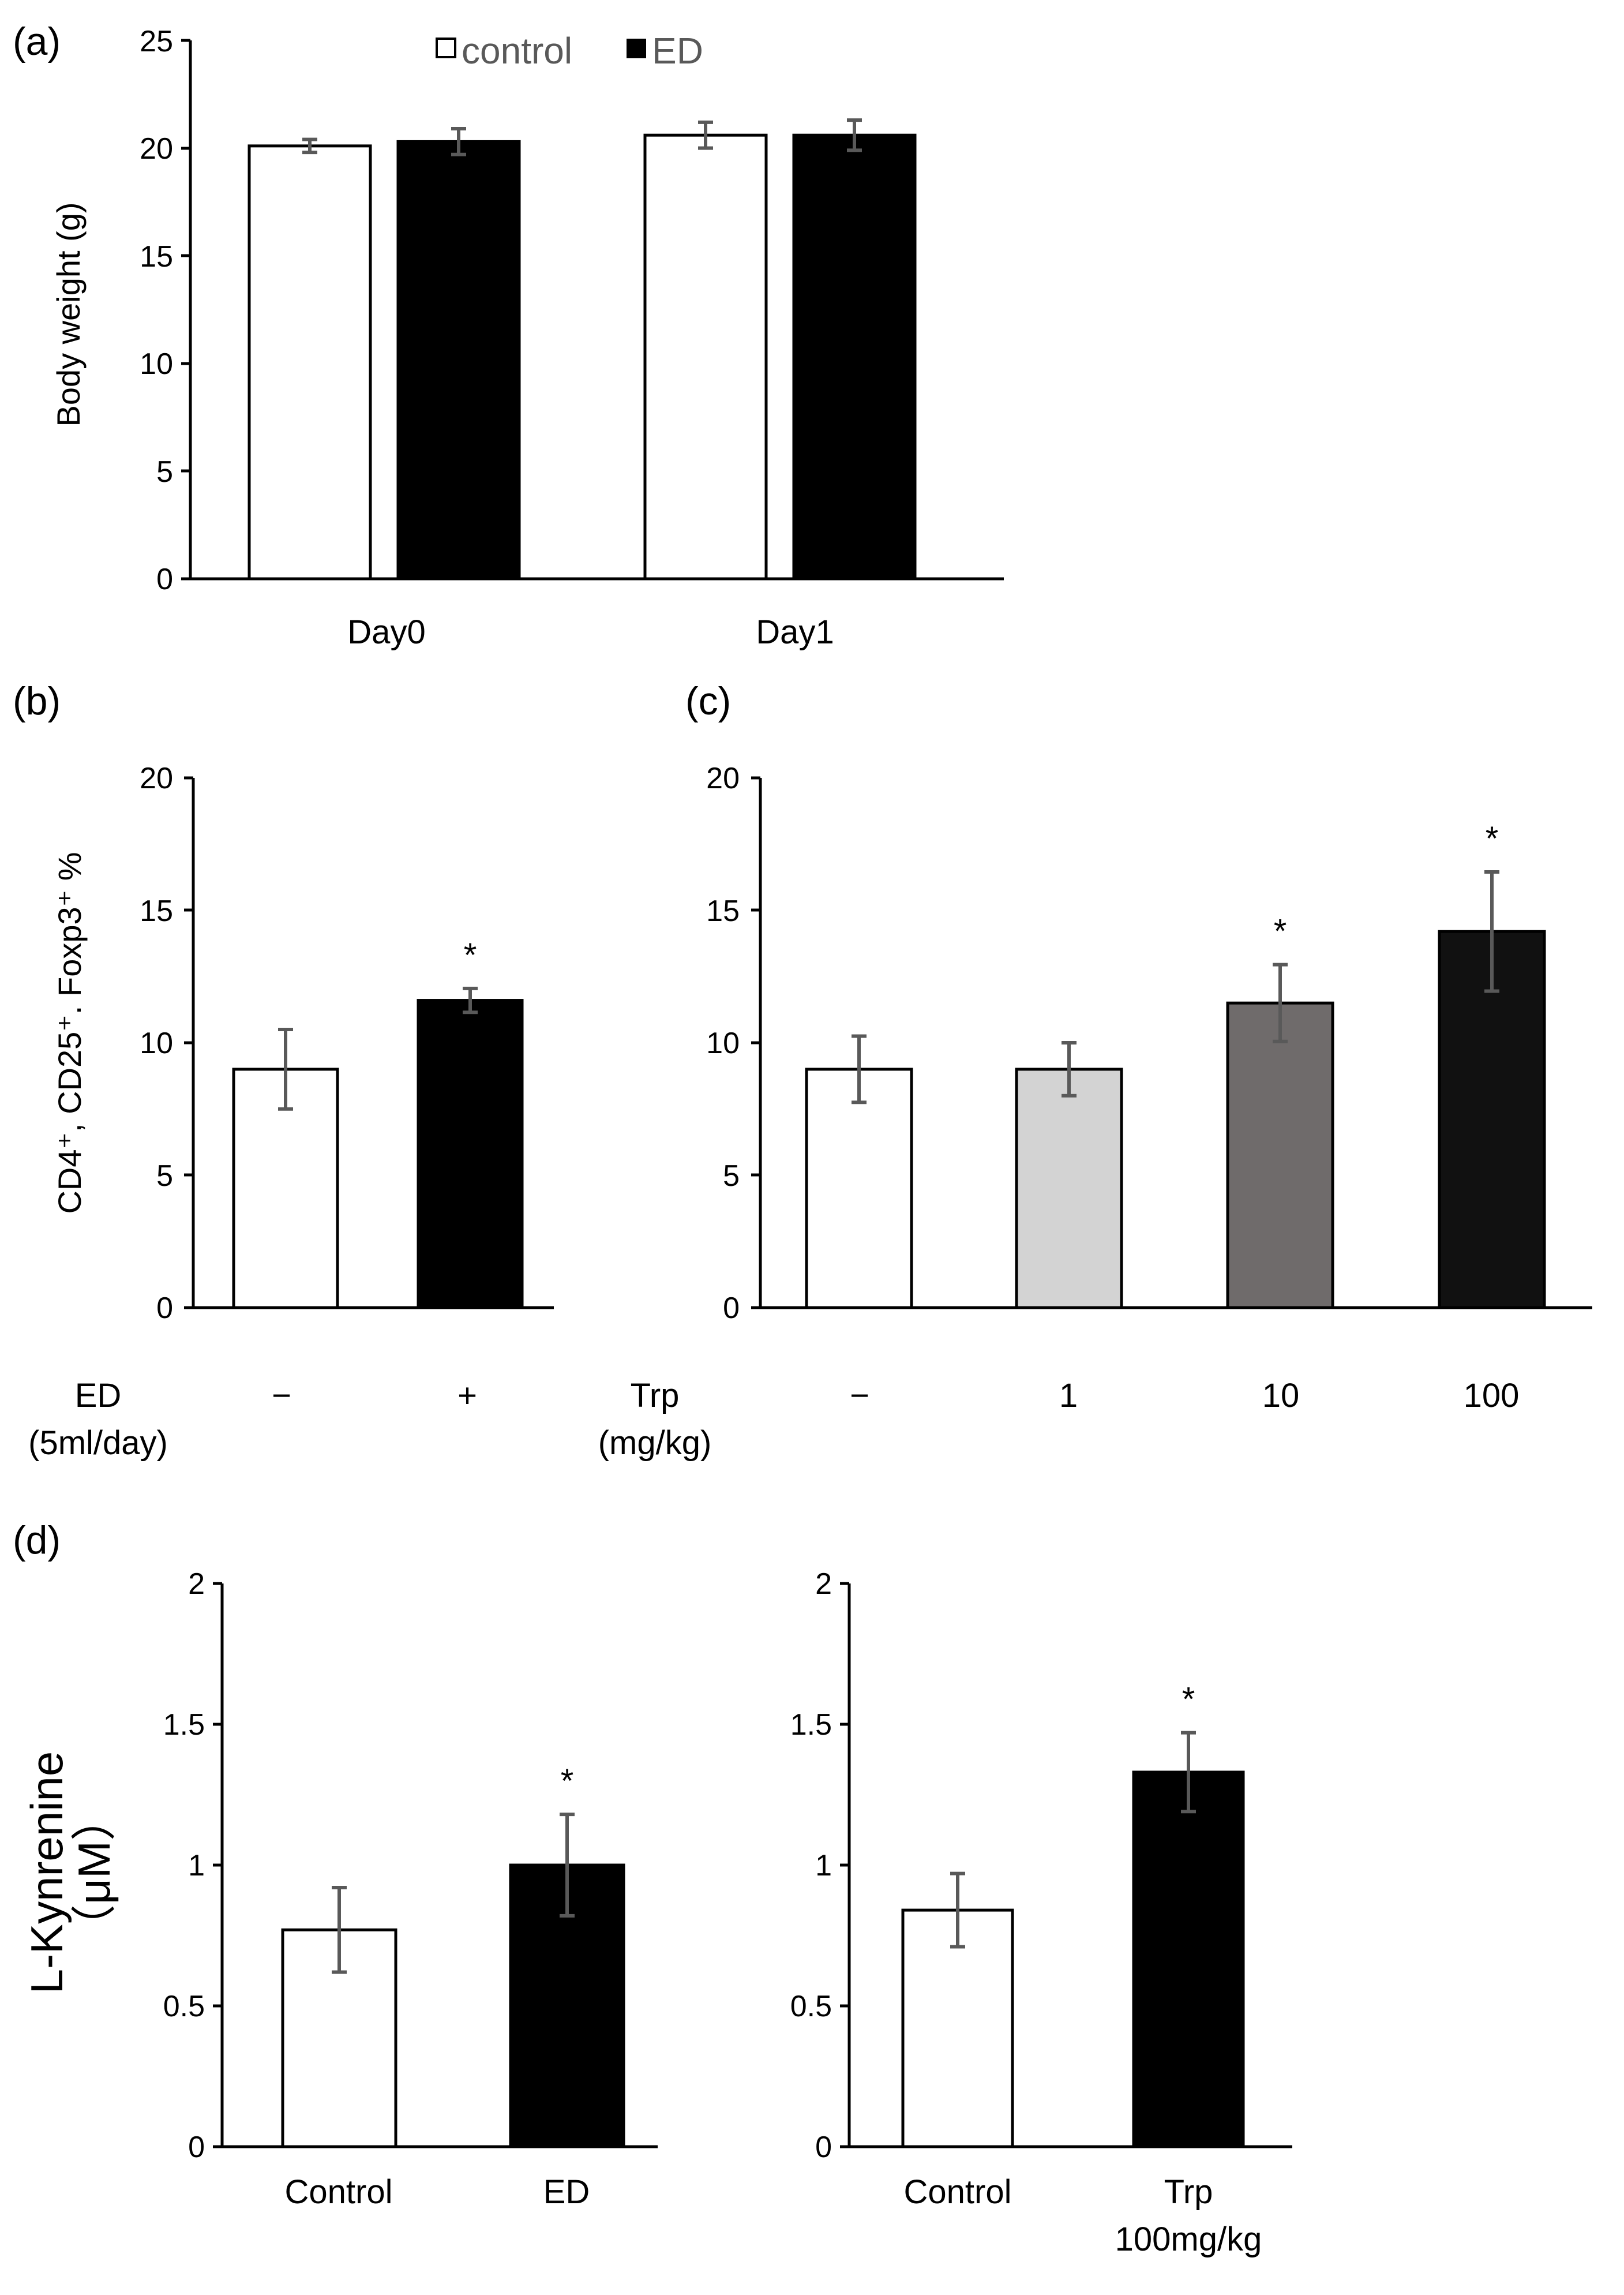 Image resolution: width=1624 pixels, height=2295 pixels. What do you see at coordinates (1492, 1395) in the screenshot?
I see `panel-c-xcat: 100` at bounding box center [1492, 1395].